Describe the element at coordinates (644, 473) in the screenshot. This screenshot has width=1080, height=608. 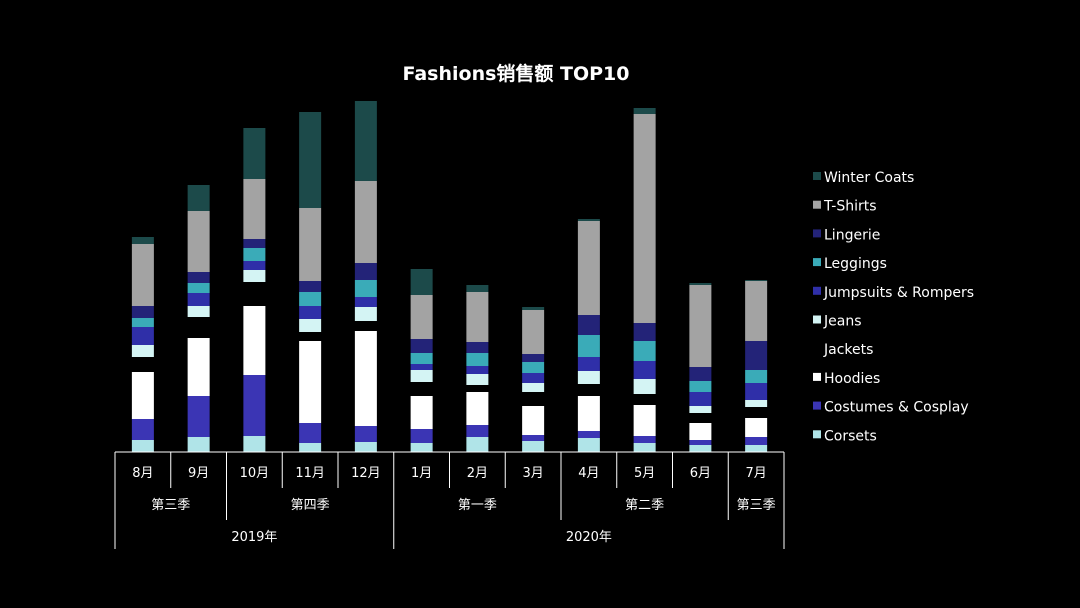
I see `month-tick-label: 5月` at that location.